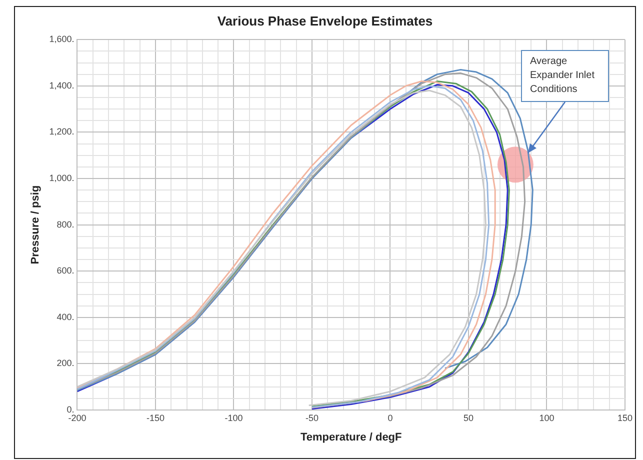  What do you see at coordinates (61, 85) in the screenshot?
I see `y-tick-label: 1,400.` at bounding box center [61, 85].